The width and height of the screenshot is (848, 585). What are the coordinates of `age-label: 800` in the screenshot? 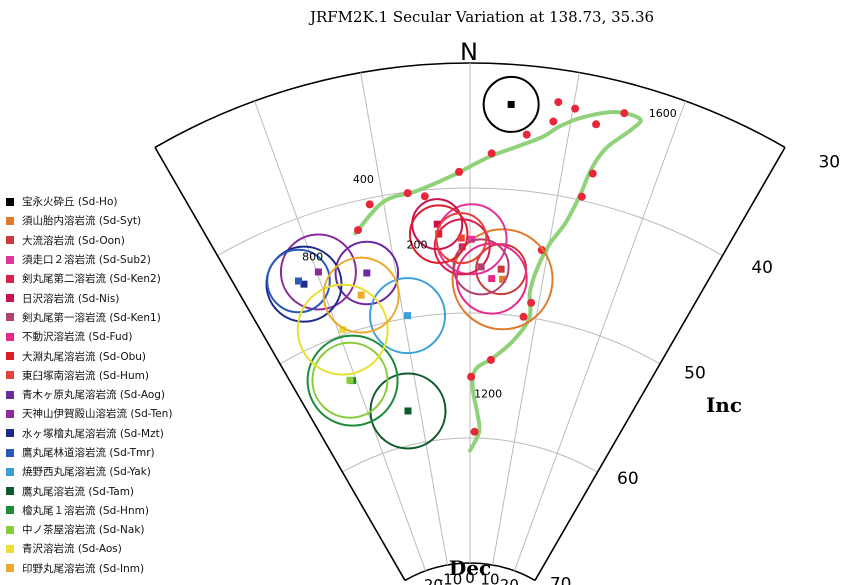 It's located at (312, 257).